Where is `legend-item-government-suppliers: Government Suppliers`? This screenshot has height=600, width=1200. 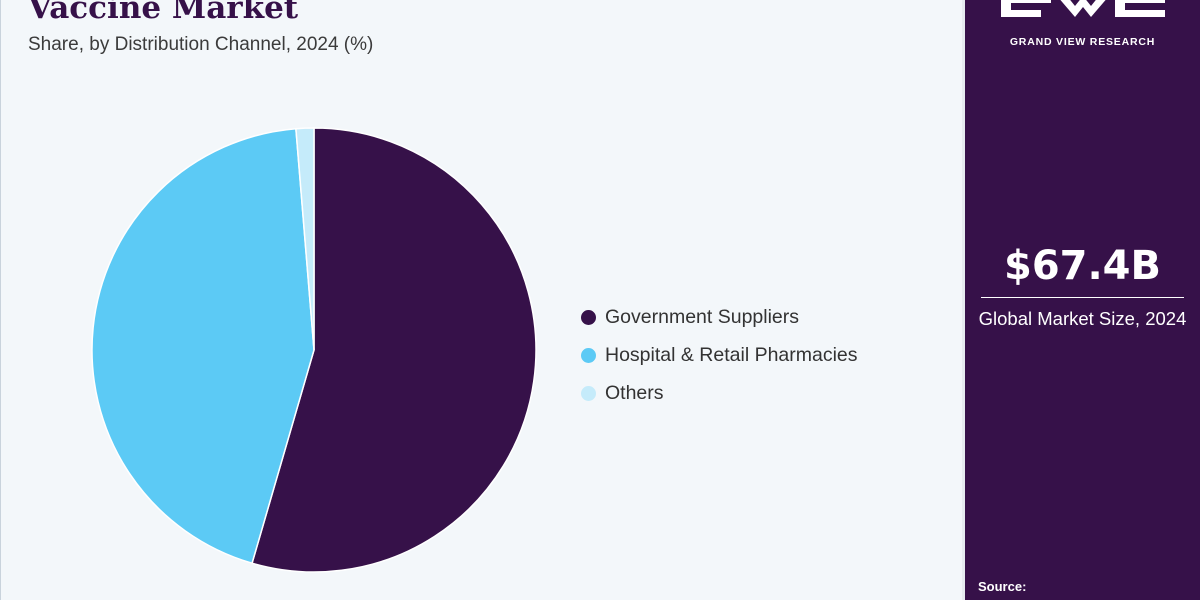 legend-item-government-suppliers: Government Suppliers is located at coordinates (719, 317).